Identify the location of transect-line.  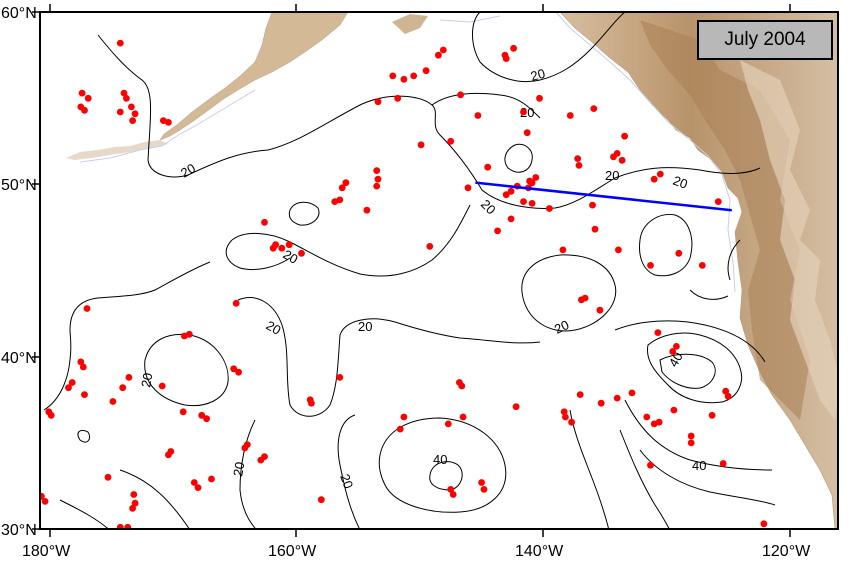
(603, 196).